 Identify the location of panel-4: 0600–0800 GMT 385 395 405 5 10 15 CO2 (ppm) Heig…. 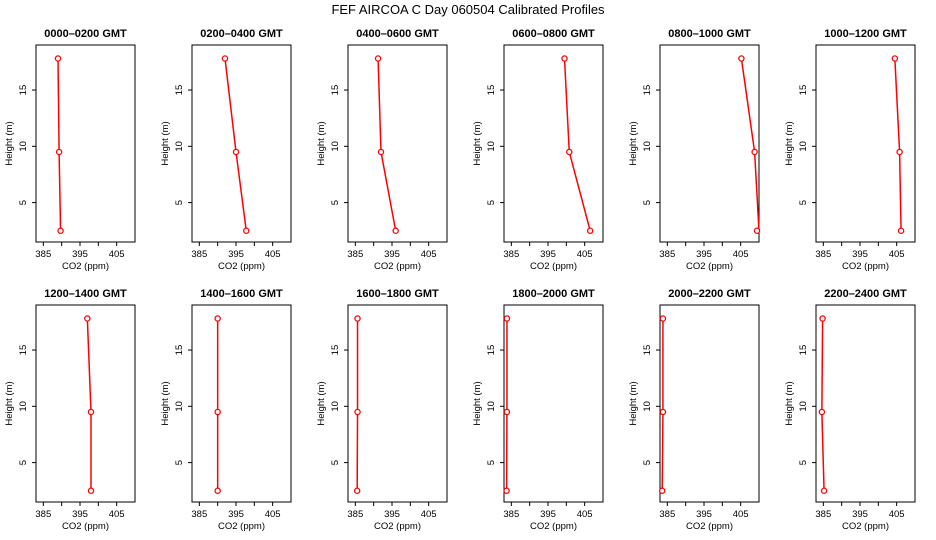
(538, 150).